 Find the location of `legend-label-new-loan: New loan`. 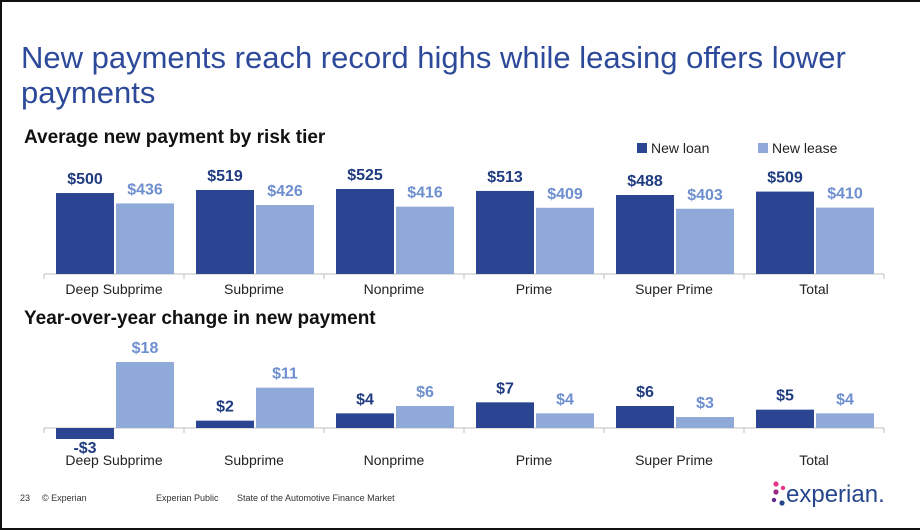

legend-label-new-loan: New loan is located at coordinates (680, 148).